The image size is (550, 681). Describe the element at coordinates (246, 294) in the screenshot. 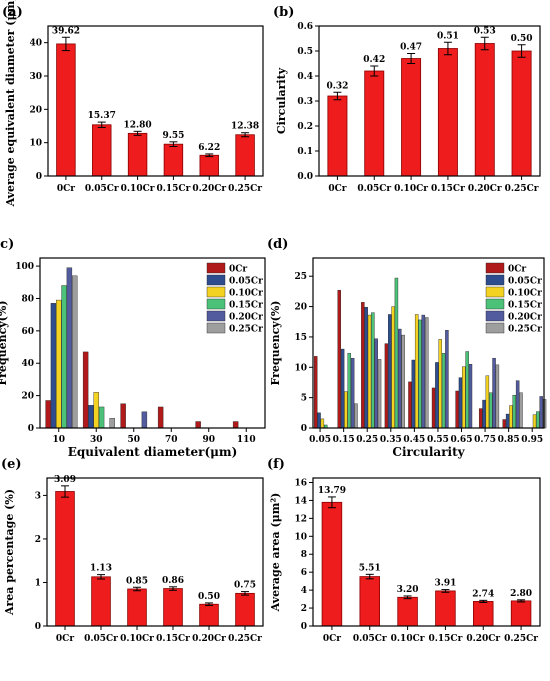

I see `legend-label: 0.10Cr` at that location.